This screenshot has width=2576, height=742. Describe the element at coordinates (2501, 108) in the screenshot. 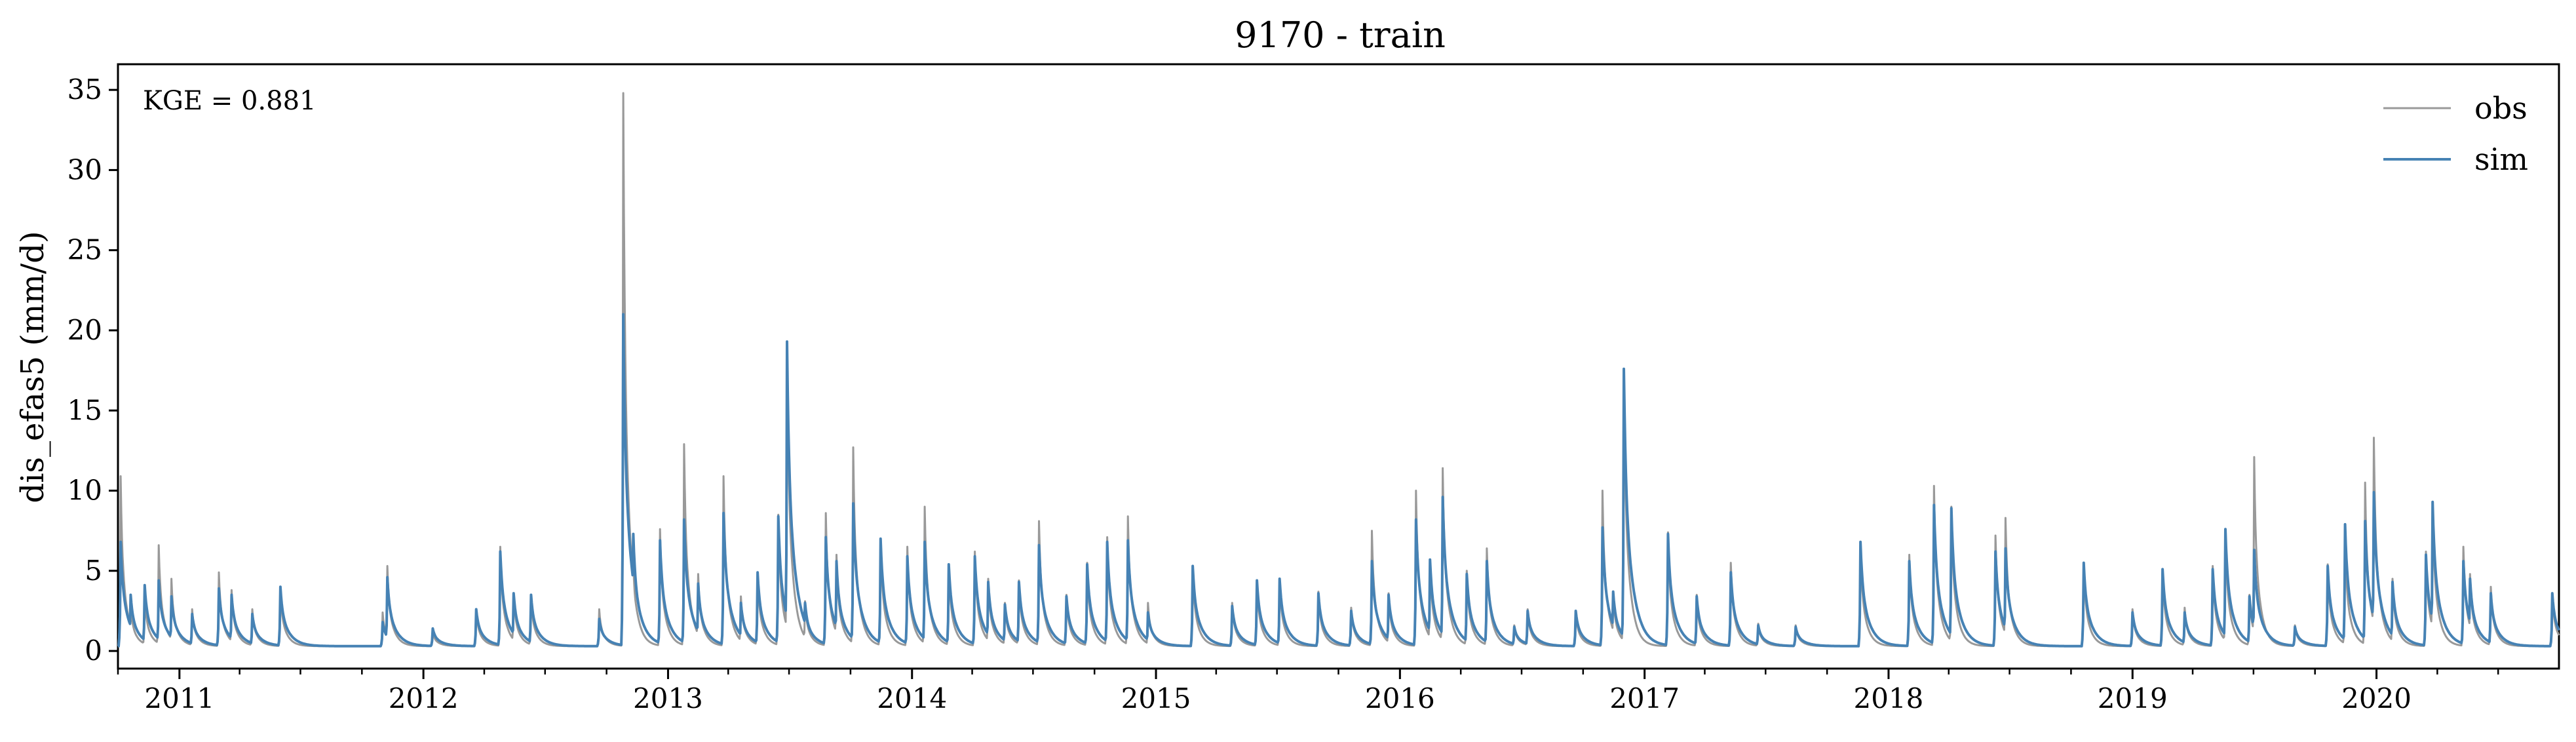

I see `legend-label-obs: obs` at that location.